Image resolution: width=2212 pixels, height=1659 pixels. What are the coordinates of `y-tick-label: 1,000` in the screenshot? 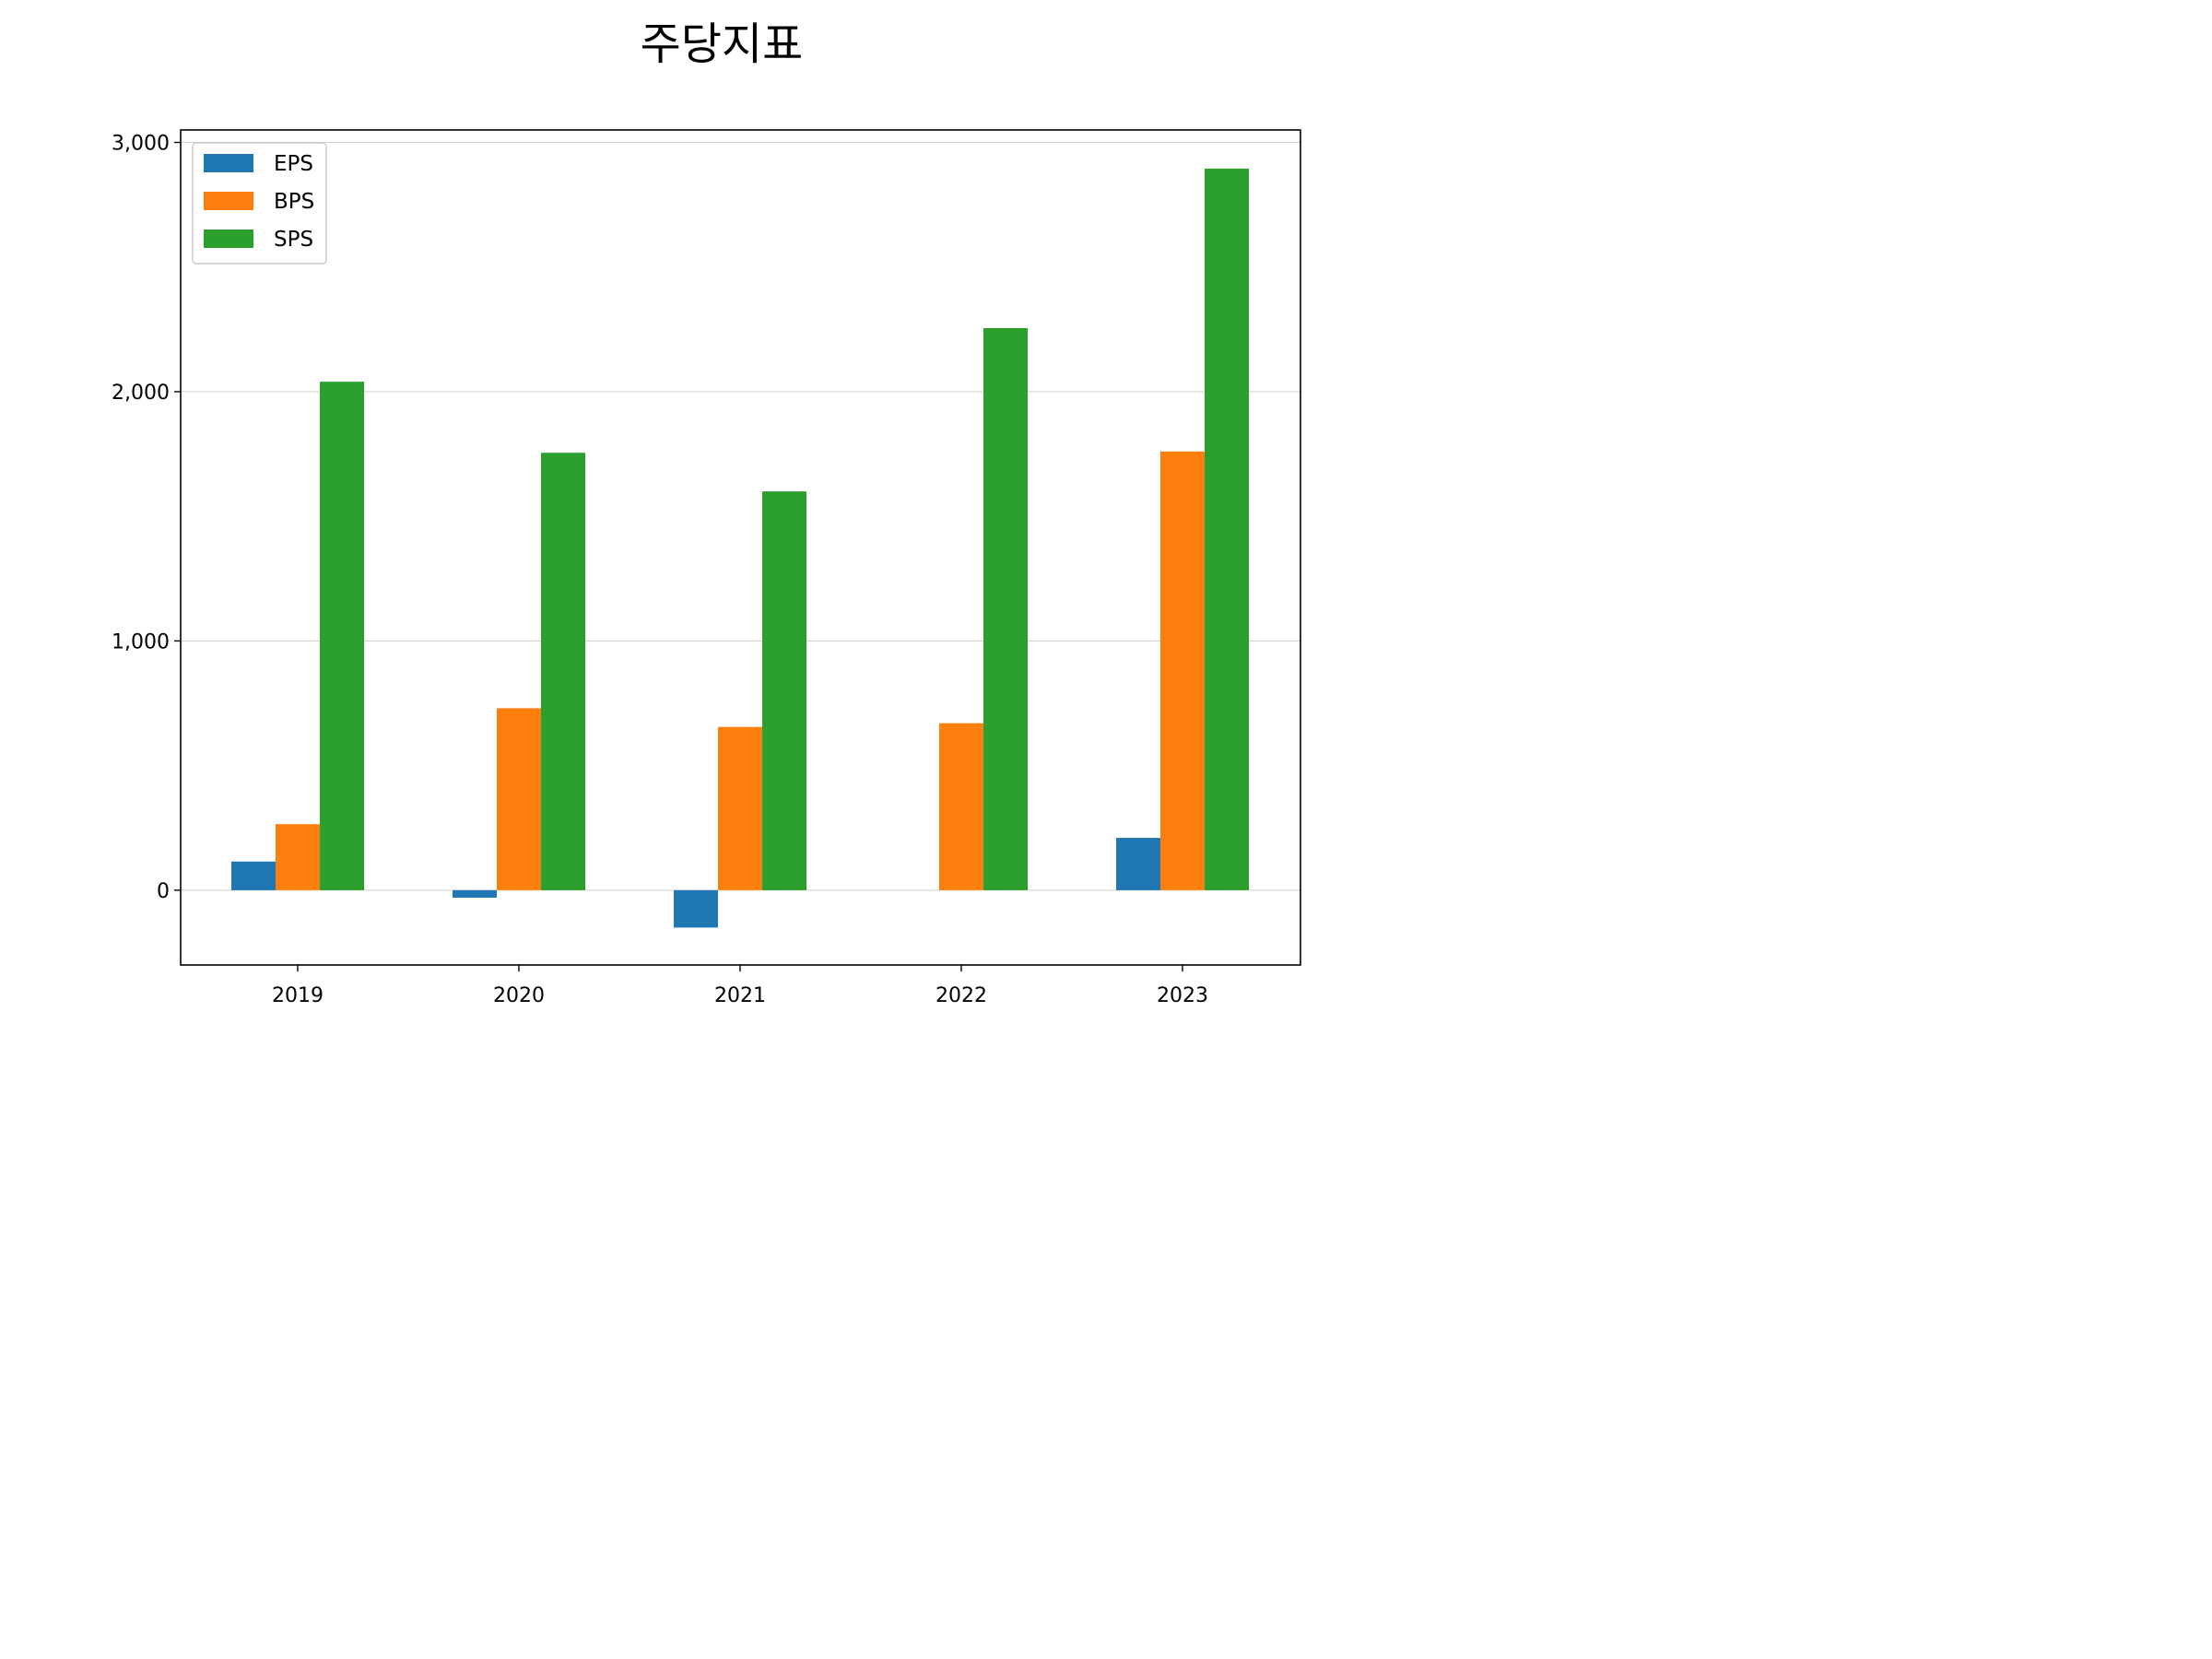 It's located at (141, 641).